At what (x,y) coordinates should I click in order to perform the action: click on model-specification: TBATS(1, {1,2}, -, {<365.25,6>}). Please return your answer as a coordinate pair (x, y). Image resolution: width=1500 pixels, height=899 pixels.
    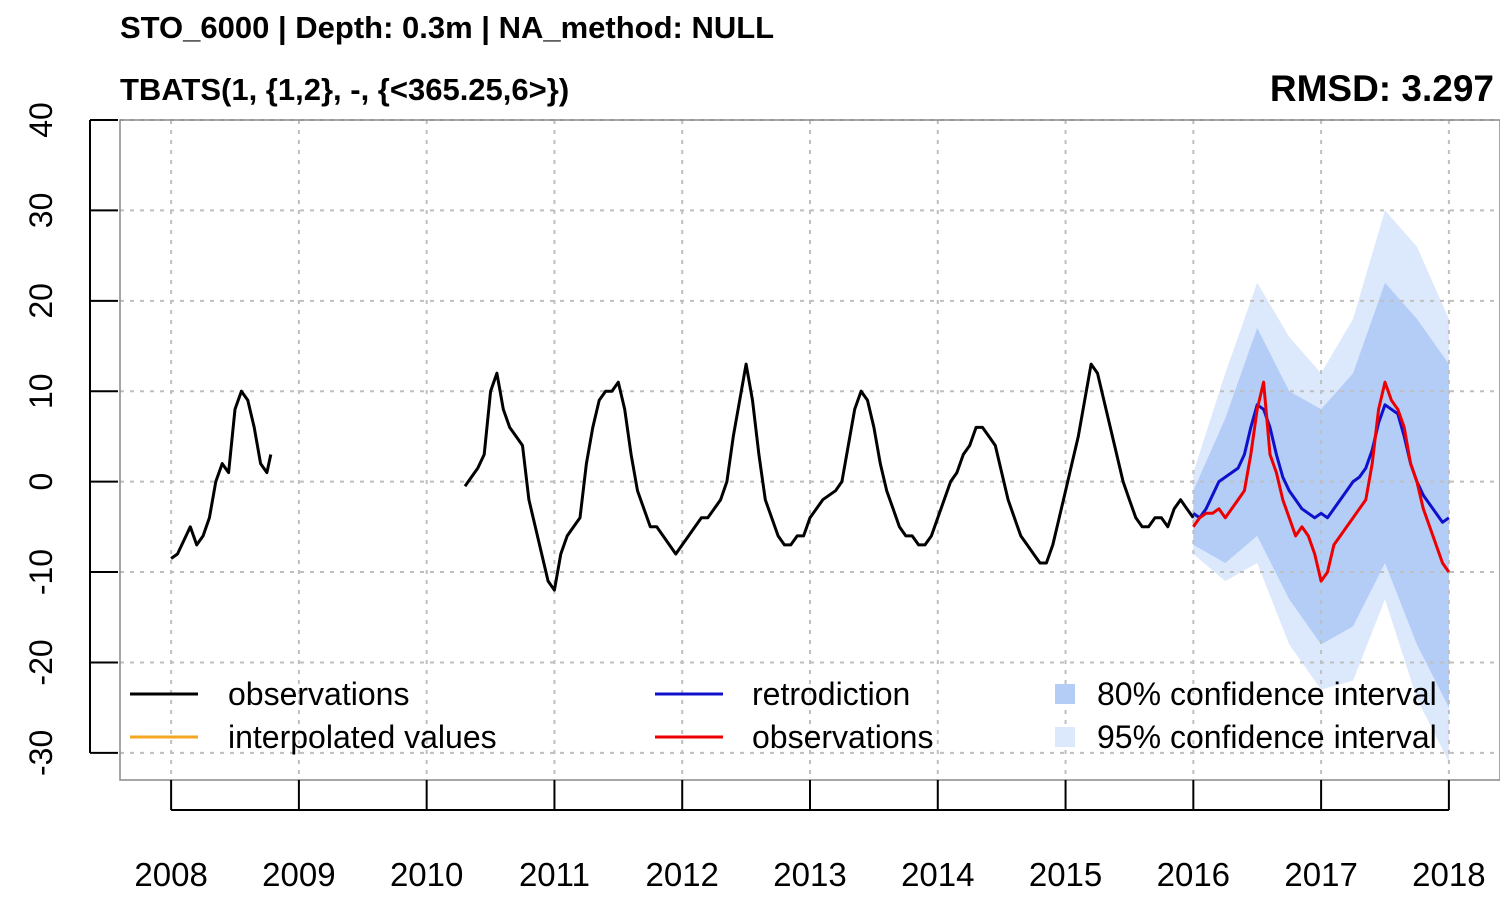
    Looking at the image, I should click on (345, 89).